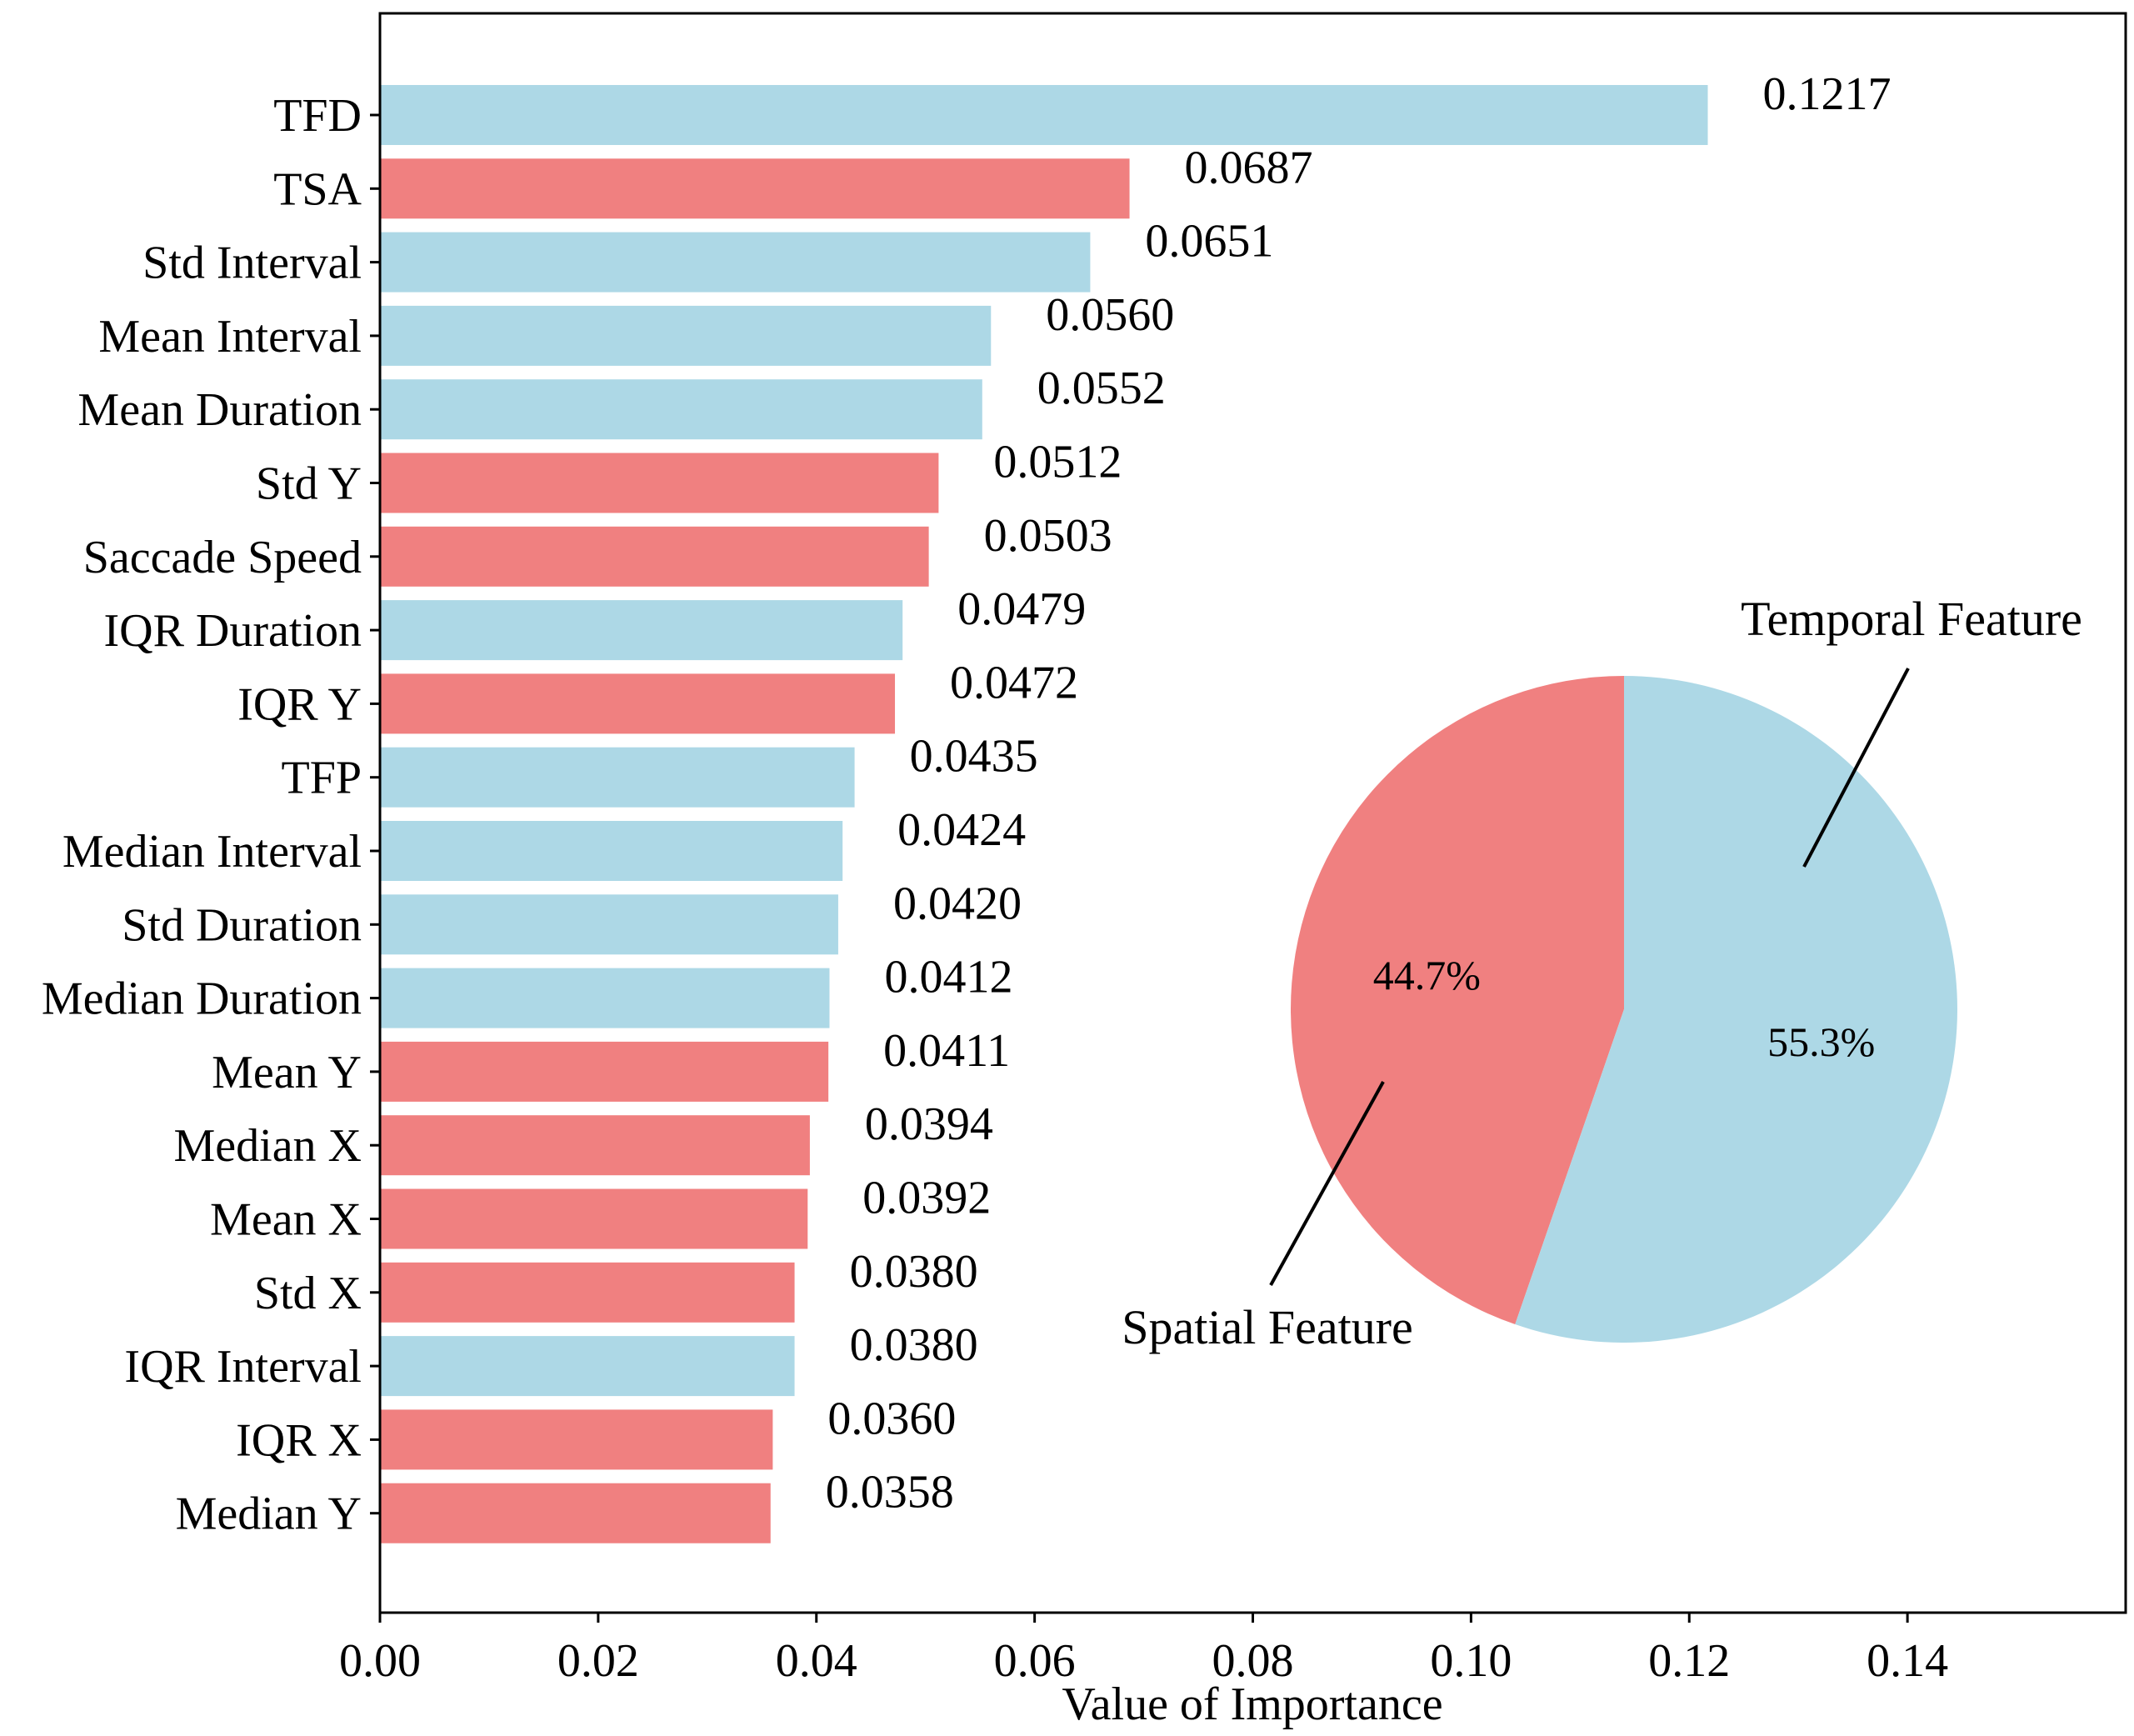  Describe the element at coordinates (1057, 463) in the screenshot. I see `value-label-std-y: 0.0512` at that location.